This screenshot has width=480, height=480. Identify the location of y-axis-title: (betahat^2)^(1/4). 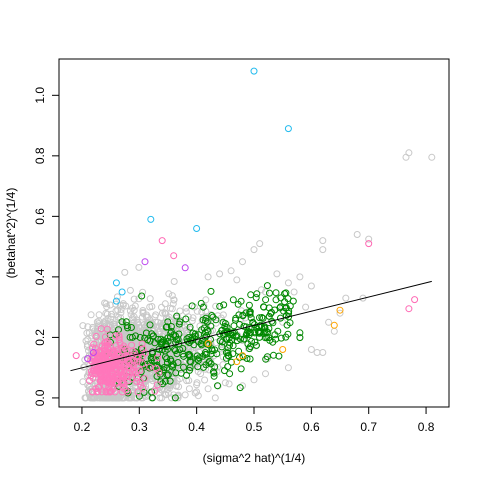
(11, 233).